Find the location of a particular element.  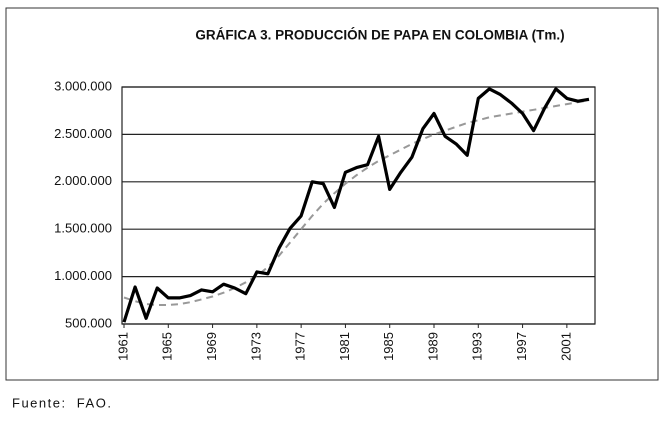

x-tick-label: 1973 is located at coordinates (255, 346).